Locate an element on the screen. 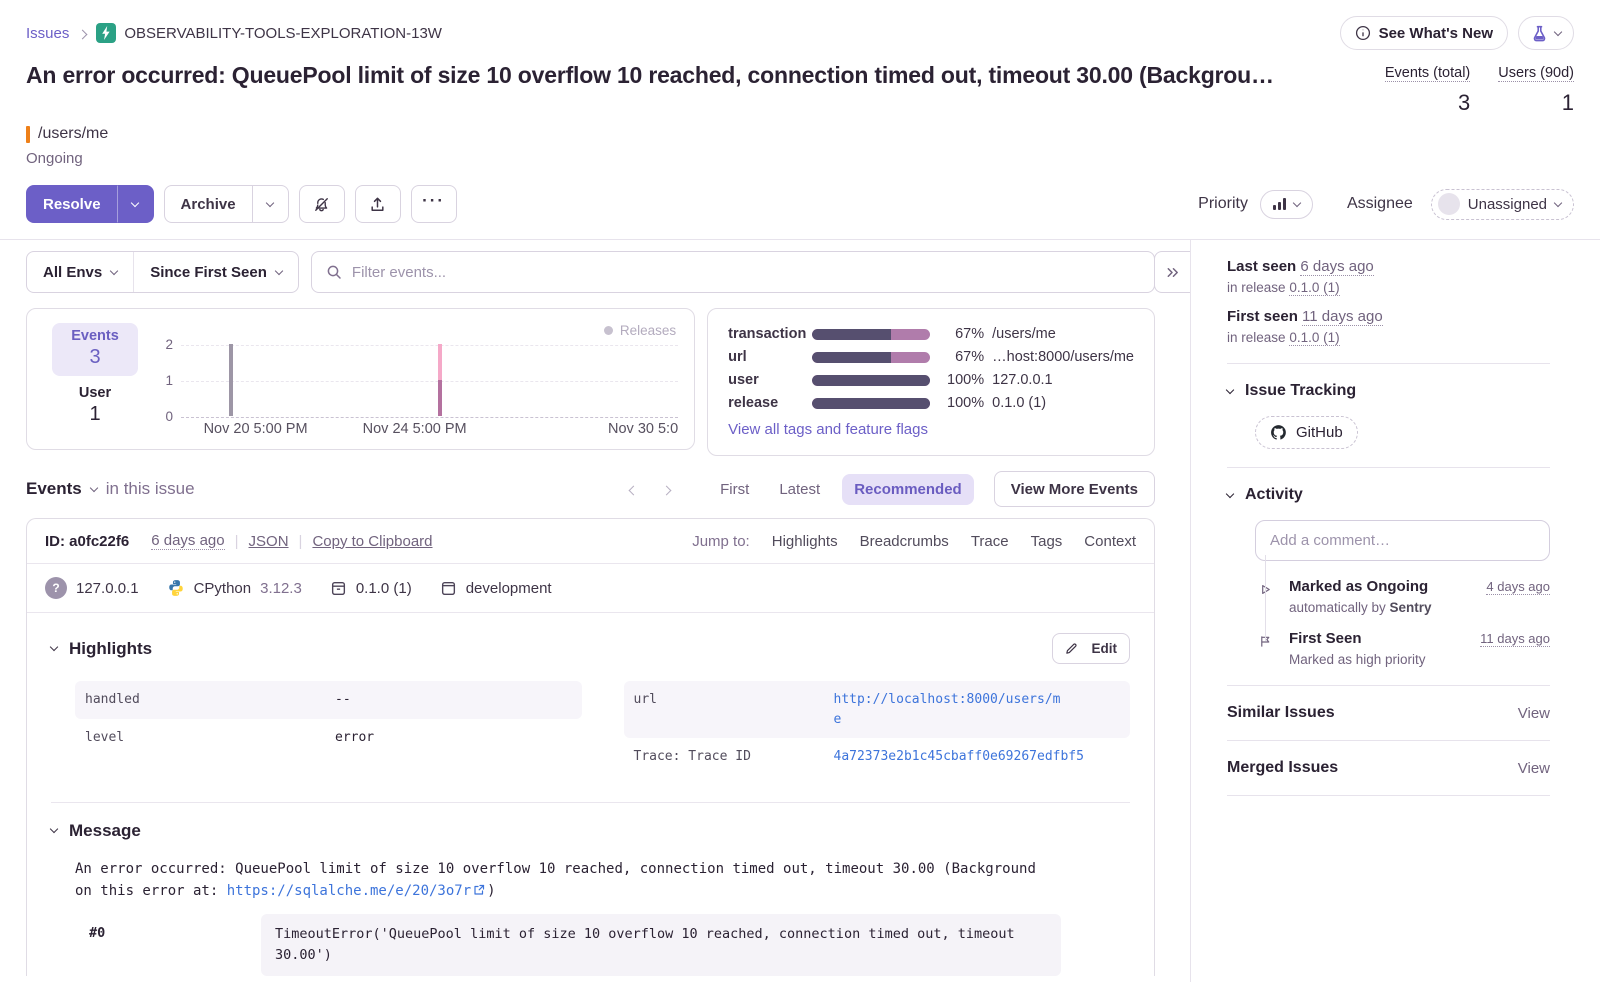 The width and height of the screenshot is (1600, 982). archive-dropdown-button is located at coordinates (270, 204).